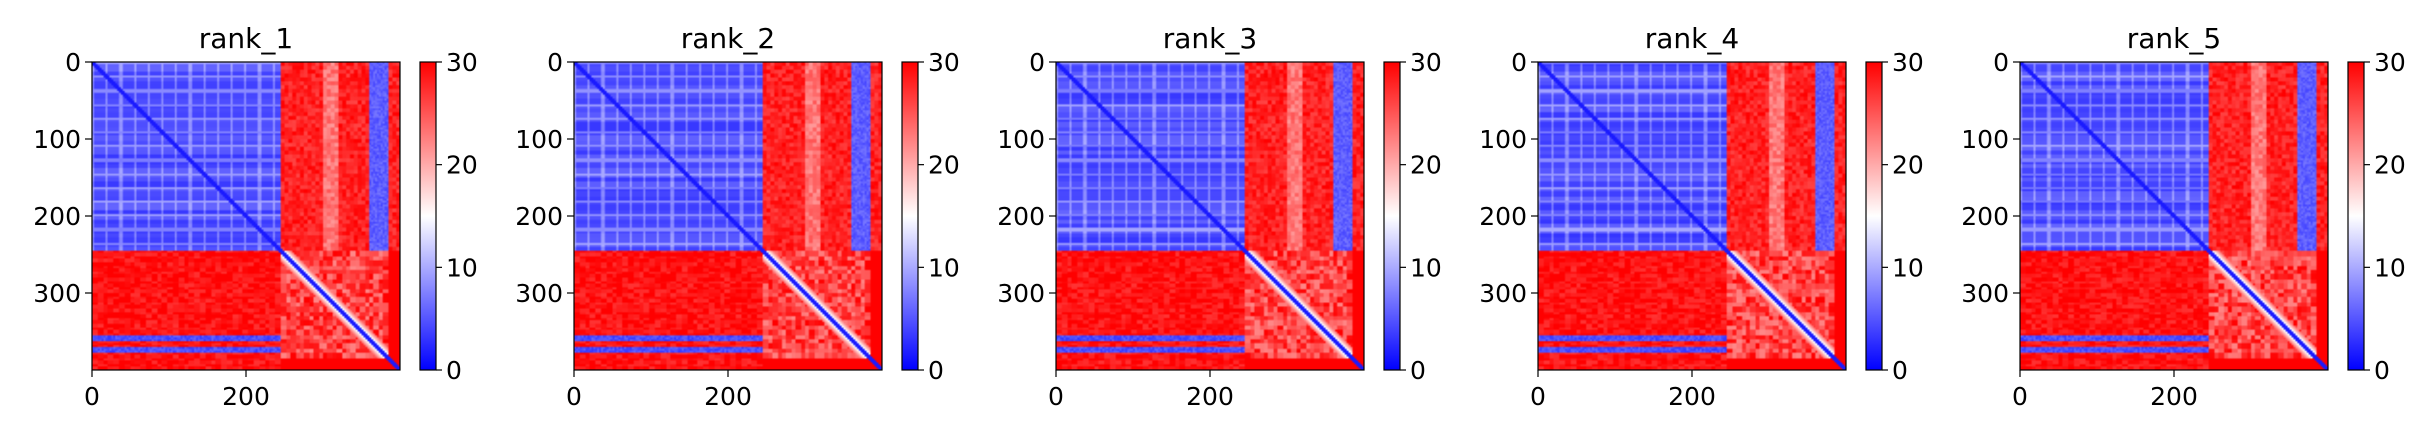 Image resolution: width=2434 pixels, height=438 pixels. What do you see at coordinates (246, 38) in the screenshot?
I see `panel-title: rank_1` at bounding box center [246, 38].